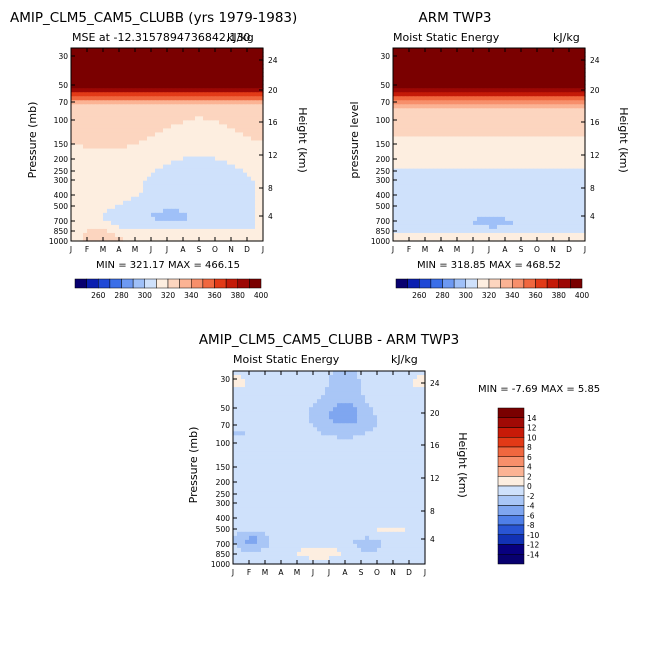  I want to click on x-tick-label: J, so click(70, 249).